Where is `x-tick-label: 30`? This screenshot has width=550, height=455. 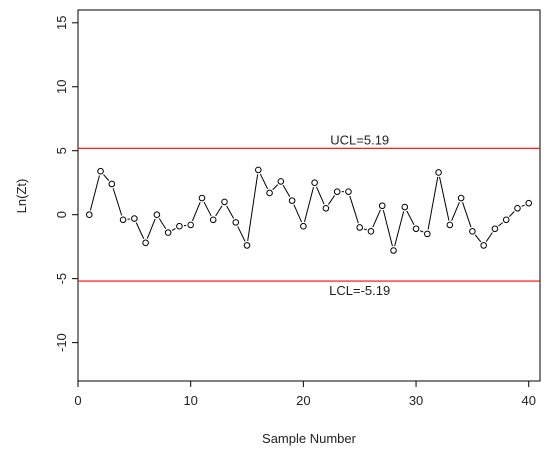
x-tick-label: 30 is located at coordinates (416, 400).